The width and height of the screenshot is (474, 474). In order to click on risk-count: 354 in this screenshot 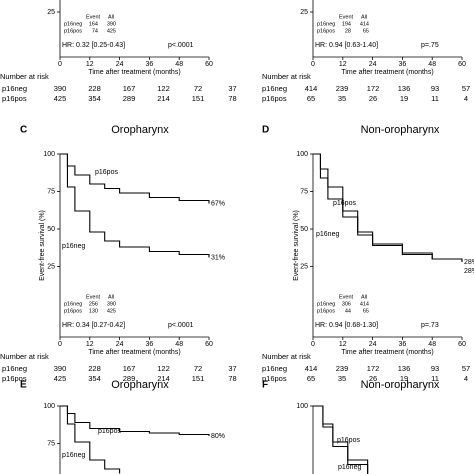, I will do `click(94, 98)`.